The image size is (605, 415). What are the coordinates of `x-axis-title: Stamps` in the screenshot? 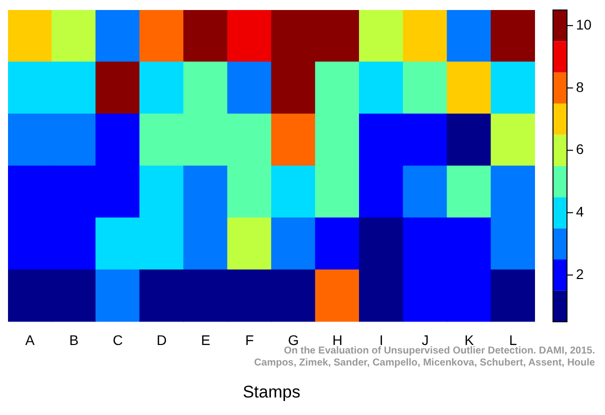 It's located at (271, 392).